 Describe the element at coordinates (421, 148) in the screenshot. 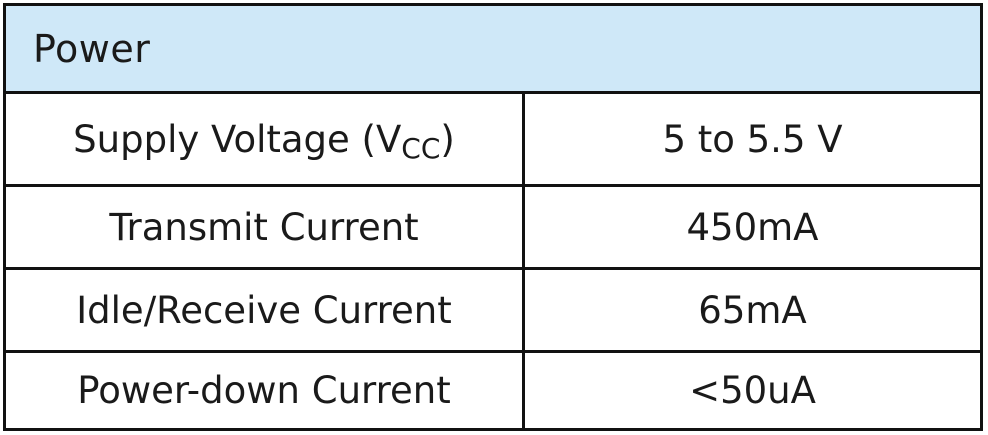

I see `row-label-subscript: CC` at that location.